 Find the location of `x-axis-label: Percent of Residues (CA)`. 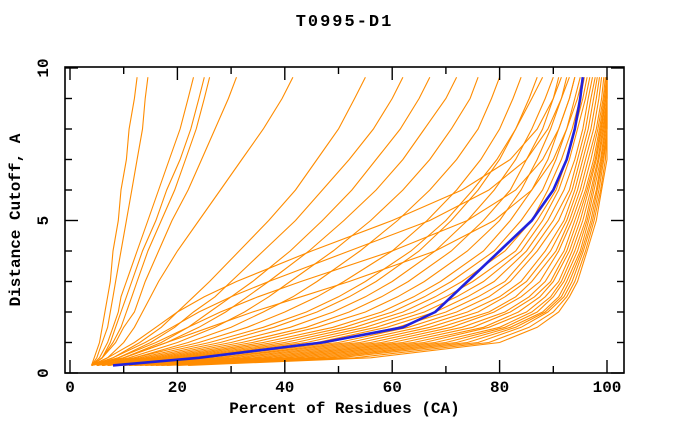

x-axis-label: Percent of Residues (CA) is located at coordinates (344, 409).